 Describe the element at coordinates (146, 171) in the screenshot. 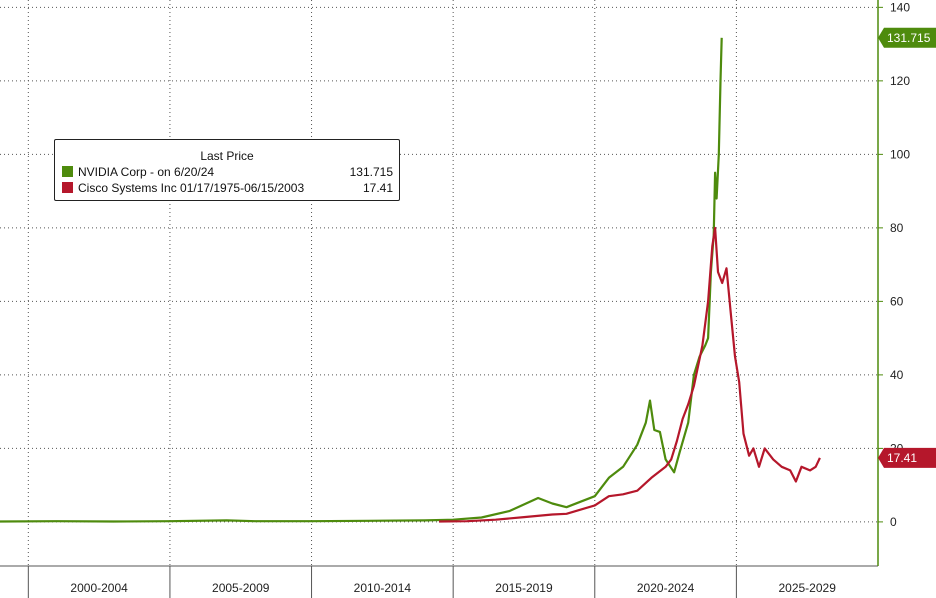

I see `legend-label-nvidia: NVIDIA Corp - on 6/20/24` at that location.